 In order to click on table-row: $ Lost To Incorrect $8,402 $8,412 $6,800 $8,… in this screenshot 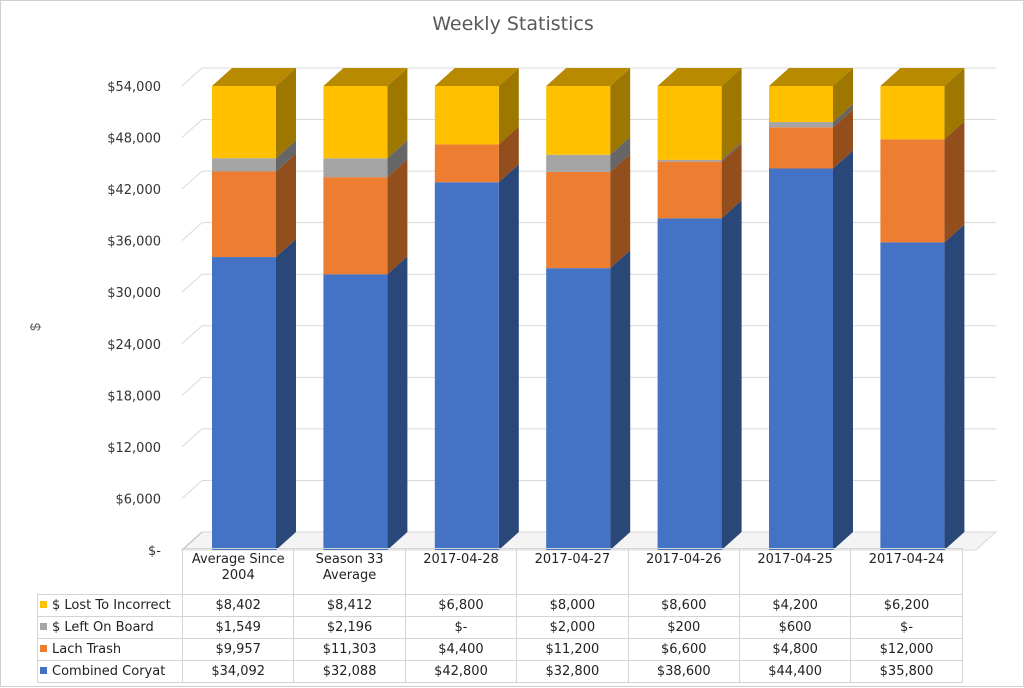, I will do `click(500, 605)`.